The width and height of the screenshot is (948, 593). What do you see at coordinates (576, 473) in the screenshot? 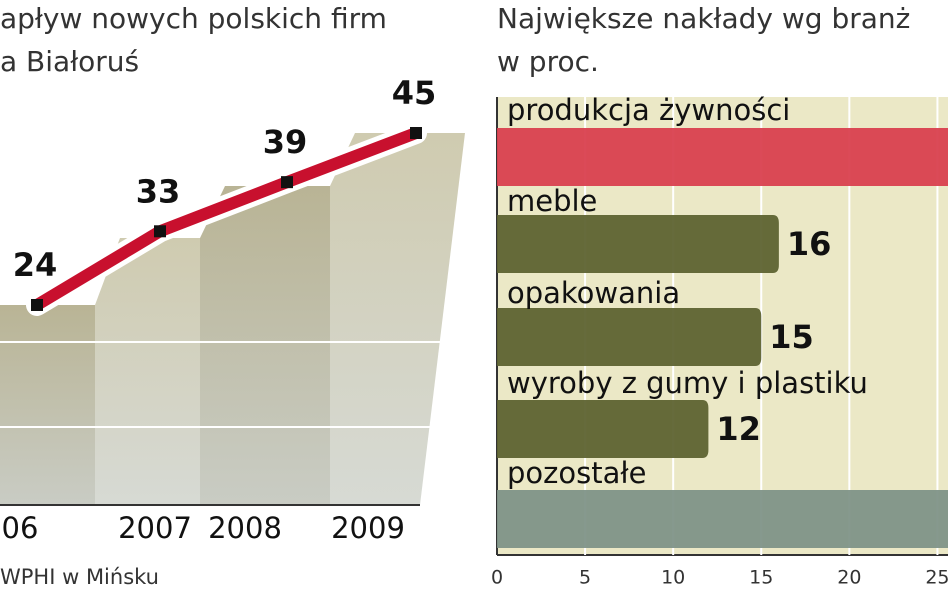
I see `category-label: pozostałe` at bounding box center [576, 473].